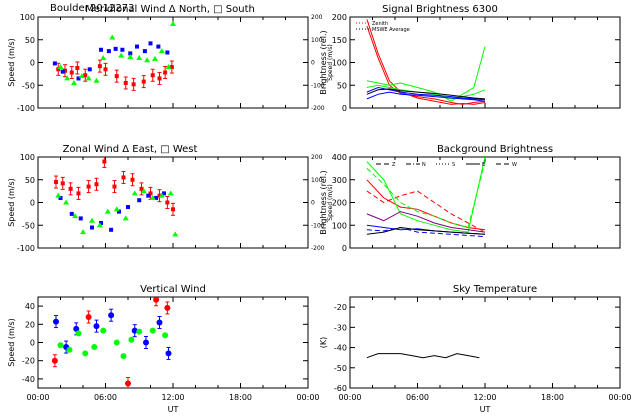  I want to click on x-tick-label: 18:00, so click(552, 397).